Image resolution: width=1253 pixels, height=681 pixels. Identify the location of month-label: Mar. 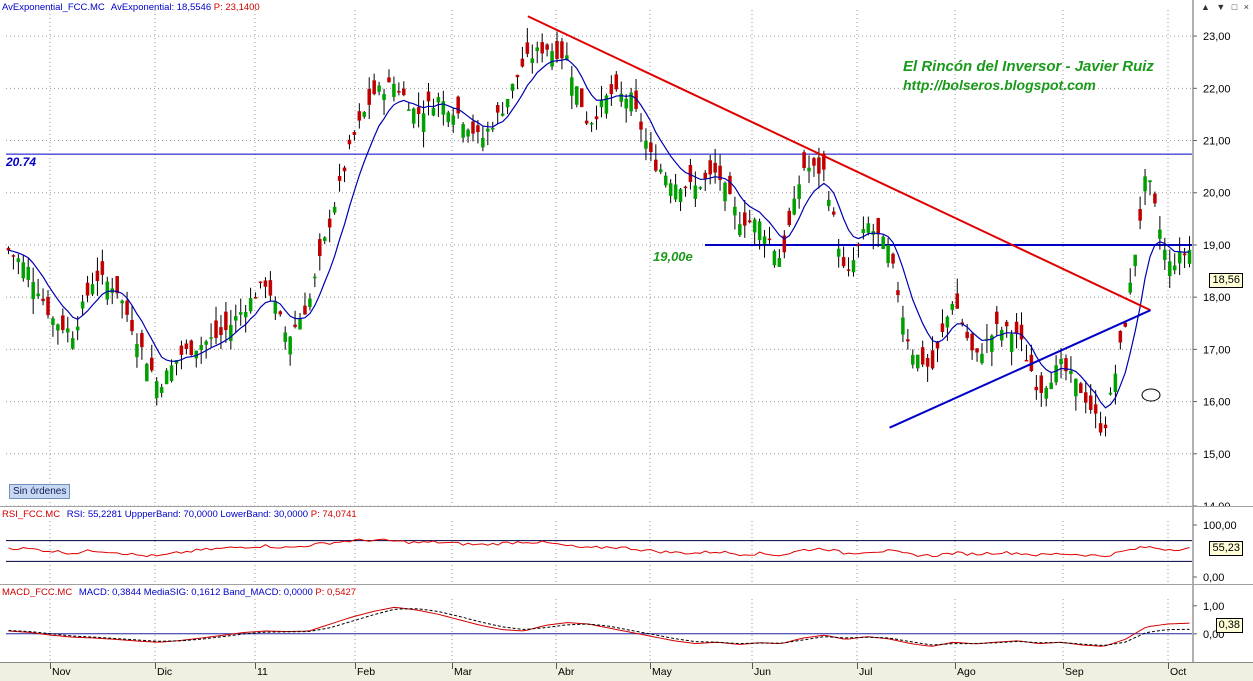
(463, 672).